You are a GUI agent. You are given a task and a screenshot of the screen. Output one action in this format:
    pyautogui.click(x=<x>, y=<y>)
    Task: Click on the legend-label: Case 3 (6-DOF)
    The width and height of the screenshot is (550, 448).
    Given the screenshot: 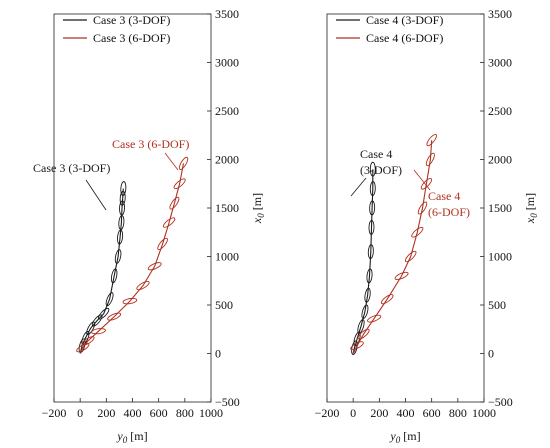 What is the action you would take?
    pyautogui.click(x=131, y=38)
    